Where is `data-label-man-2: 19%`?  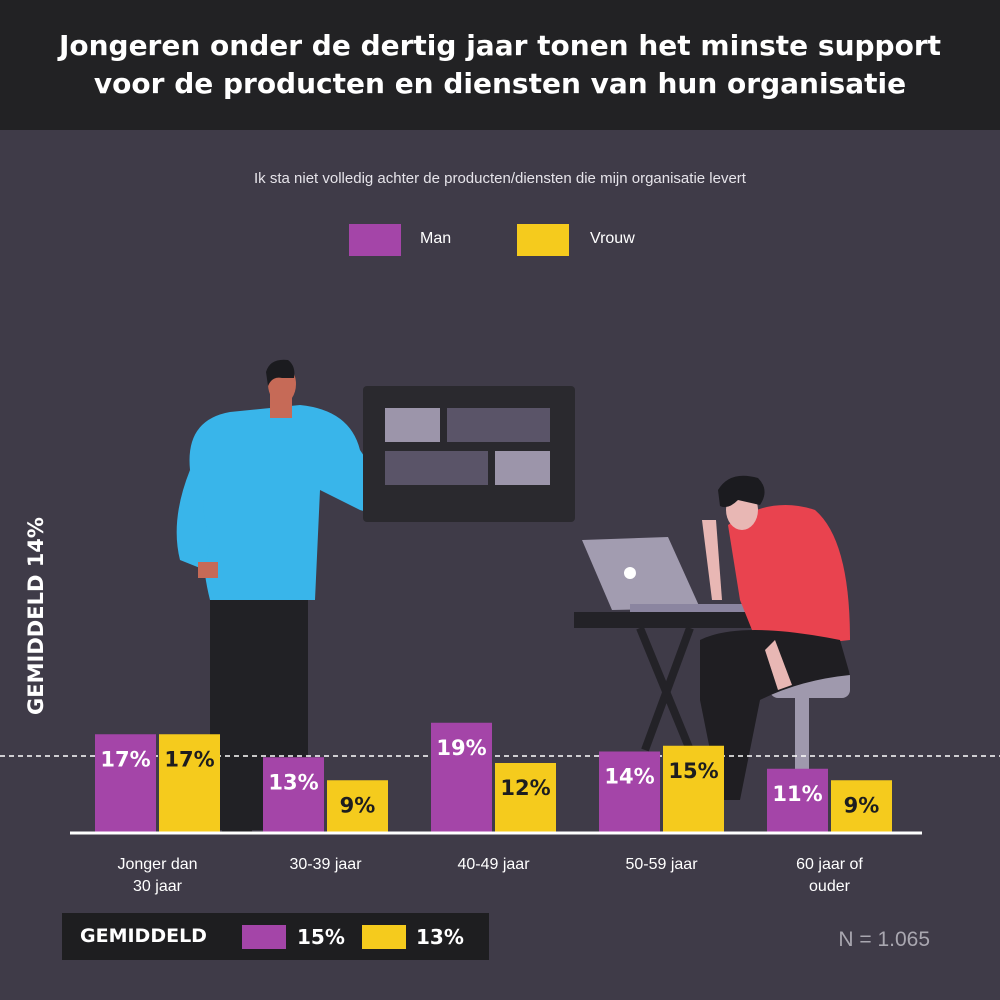
data-label-man-2: 19% is located at coordinates (461, 748).